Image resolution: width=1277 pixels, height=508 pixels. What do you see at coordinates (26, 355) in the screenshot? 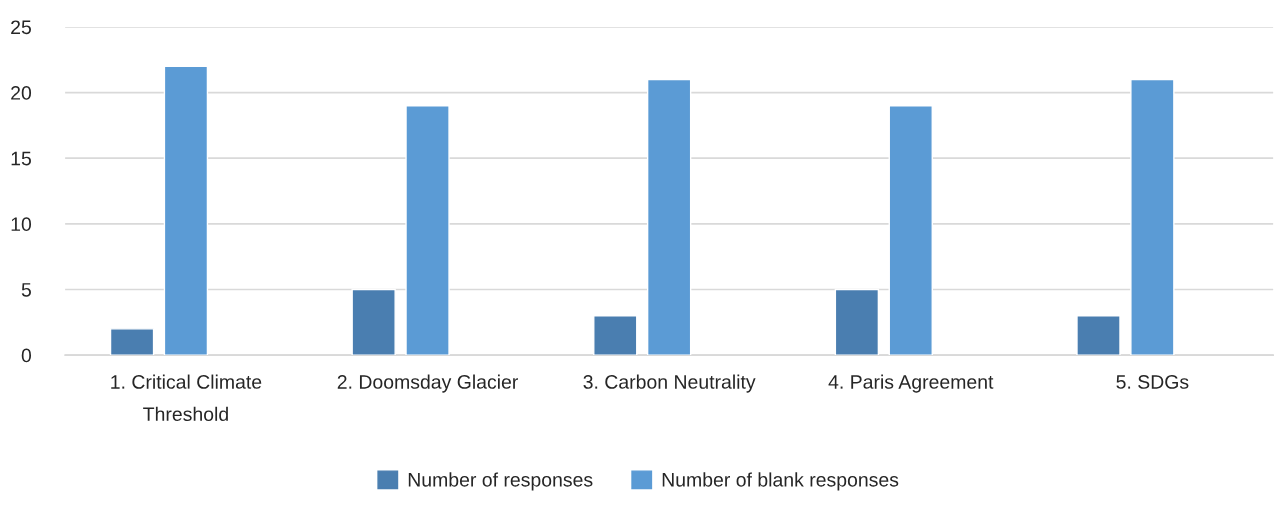
I see `y-tick-label: 0` at bounding box center [26, 355].